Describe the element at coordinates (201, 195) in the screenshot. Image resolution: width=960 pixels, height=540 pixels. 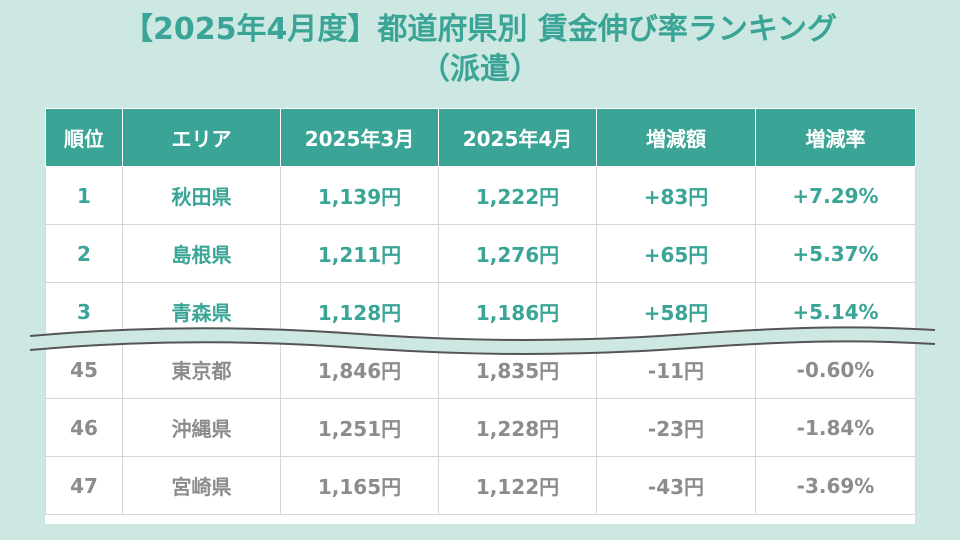
I see `cell-area: 秋田県` at that location.